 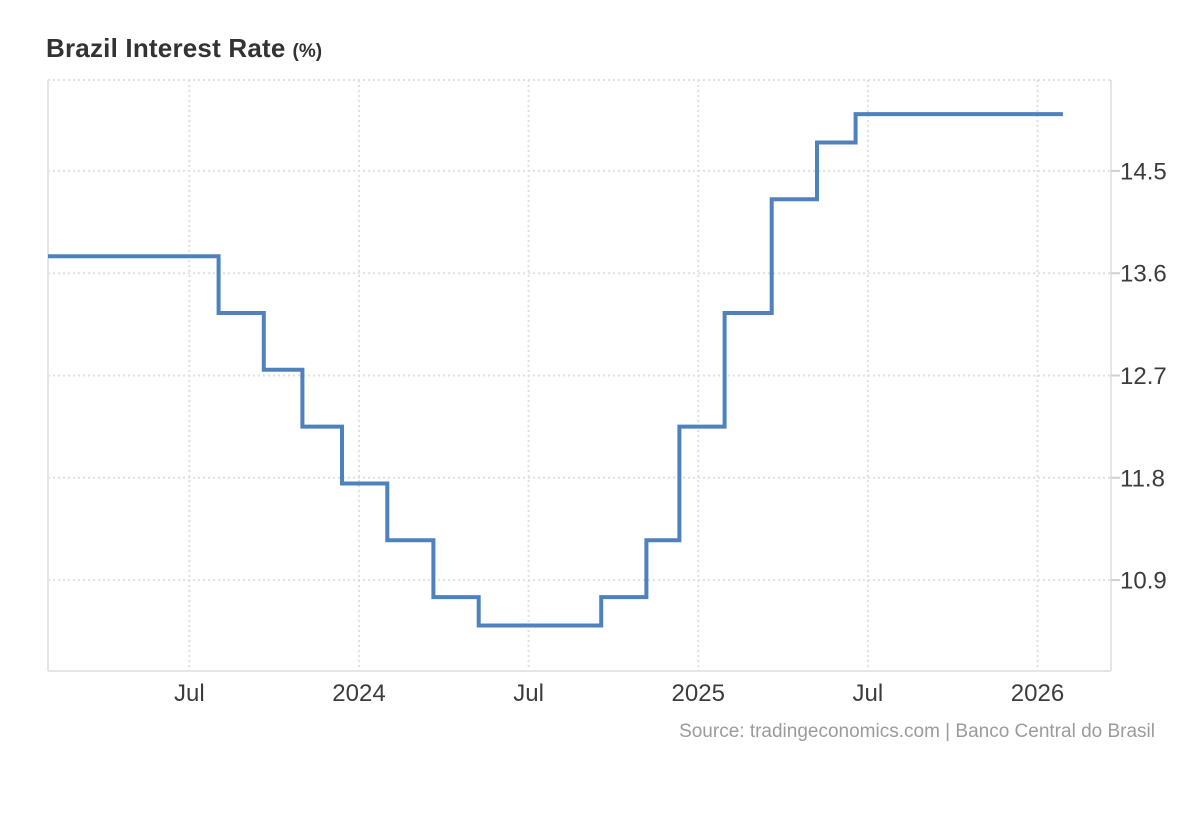 What do you see at coordinates (1142, 478) in the screenshot?
I see `y-tick-label: 11.8` at bounding box center [1142, 478].